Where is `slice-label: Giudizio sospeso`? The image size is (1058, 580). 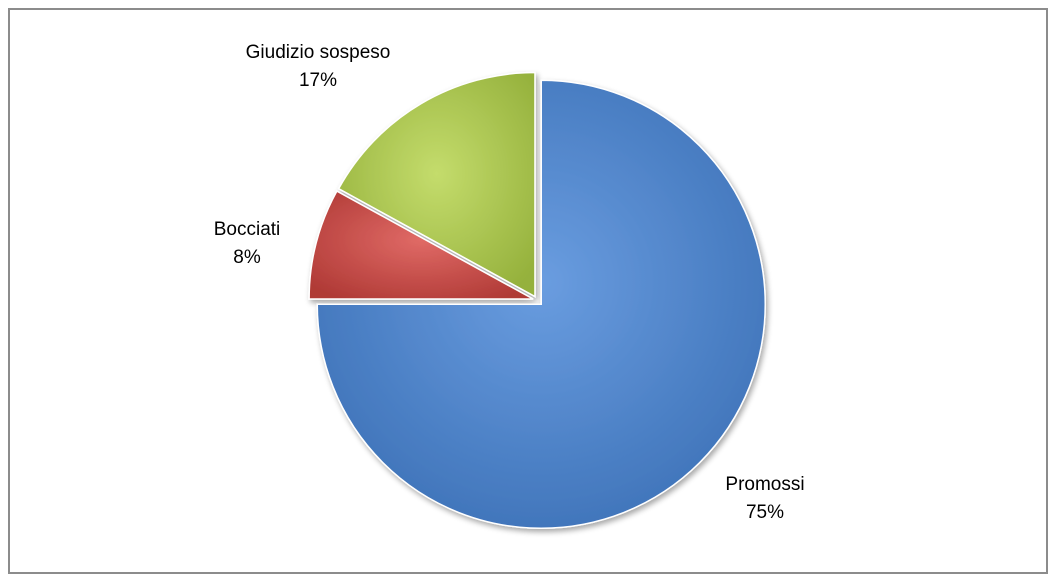
slice-label: Giudizio sospeso is located at coordinates (318, 52).